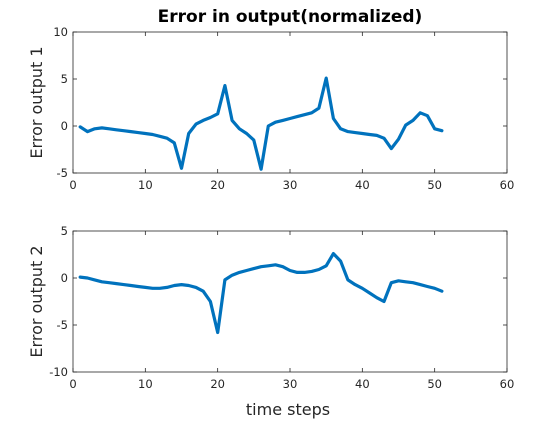 The width and height of the screenshot is (560, 424). What do you see at coordinates (36, 102) in the screenshot?
I see `y-axis-label-1: Error output 1` at bounding box center [36, 102].